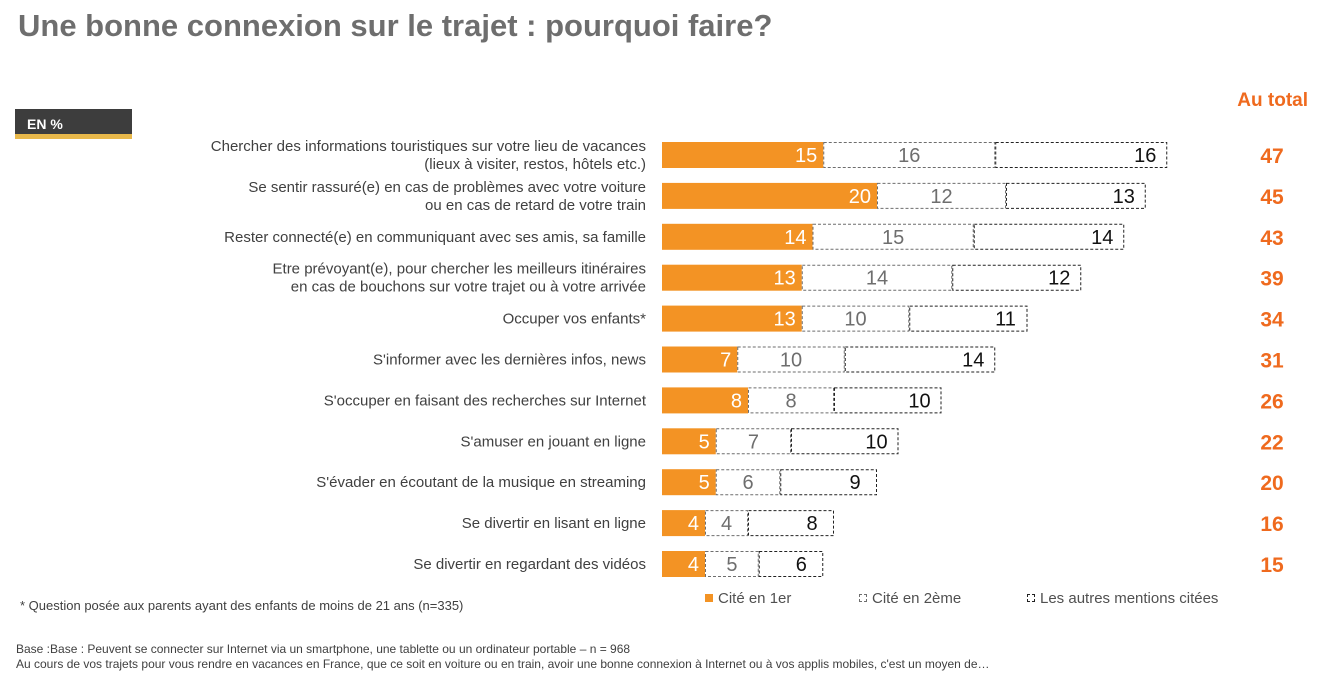 The height and width of the screenshot is (678, 1328). I want to click on unit-badge: EN %, so click(73, 124).